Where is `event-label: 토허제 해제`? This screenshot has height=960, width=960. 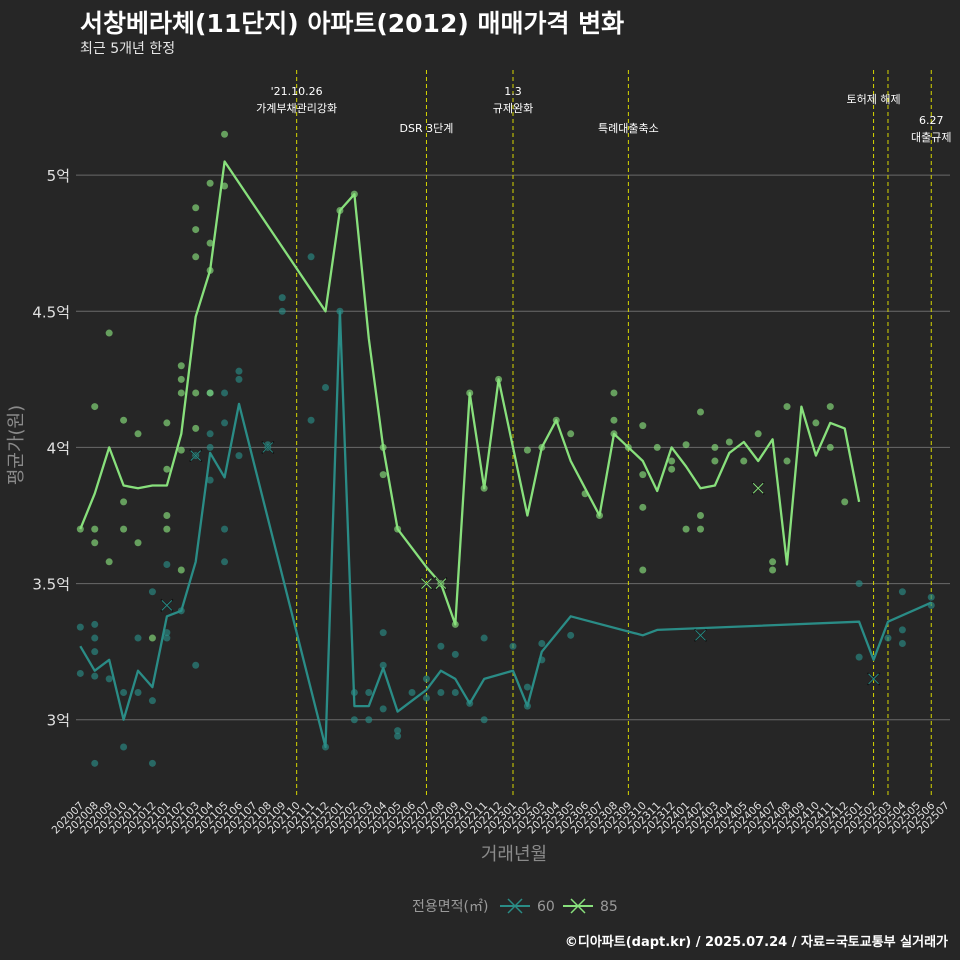 event-label: 토허제 해제 is located at coordinates (874, 99).